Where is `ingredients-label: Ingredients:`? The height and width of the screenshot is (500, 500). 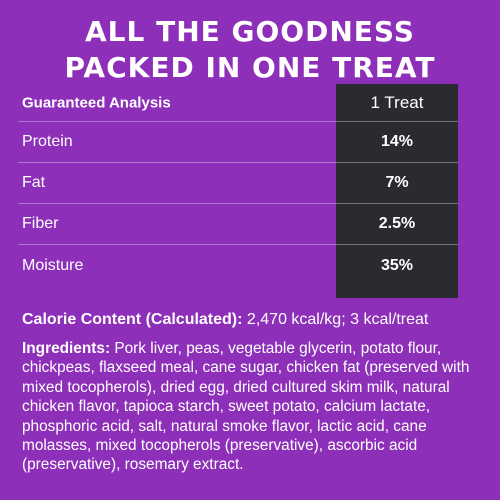
ingredients-label: Ingredients: is located at coordinates (66, 348).